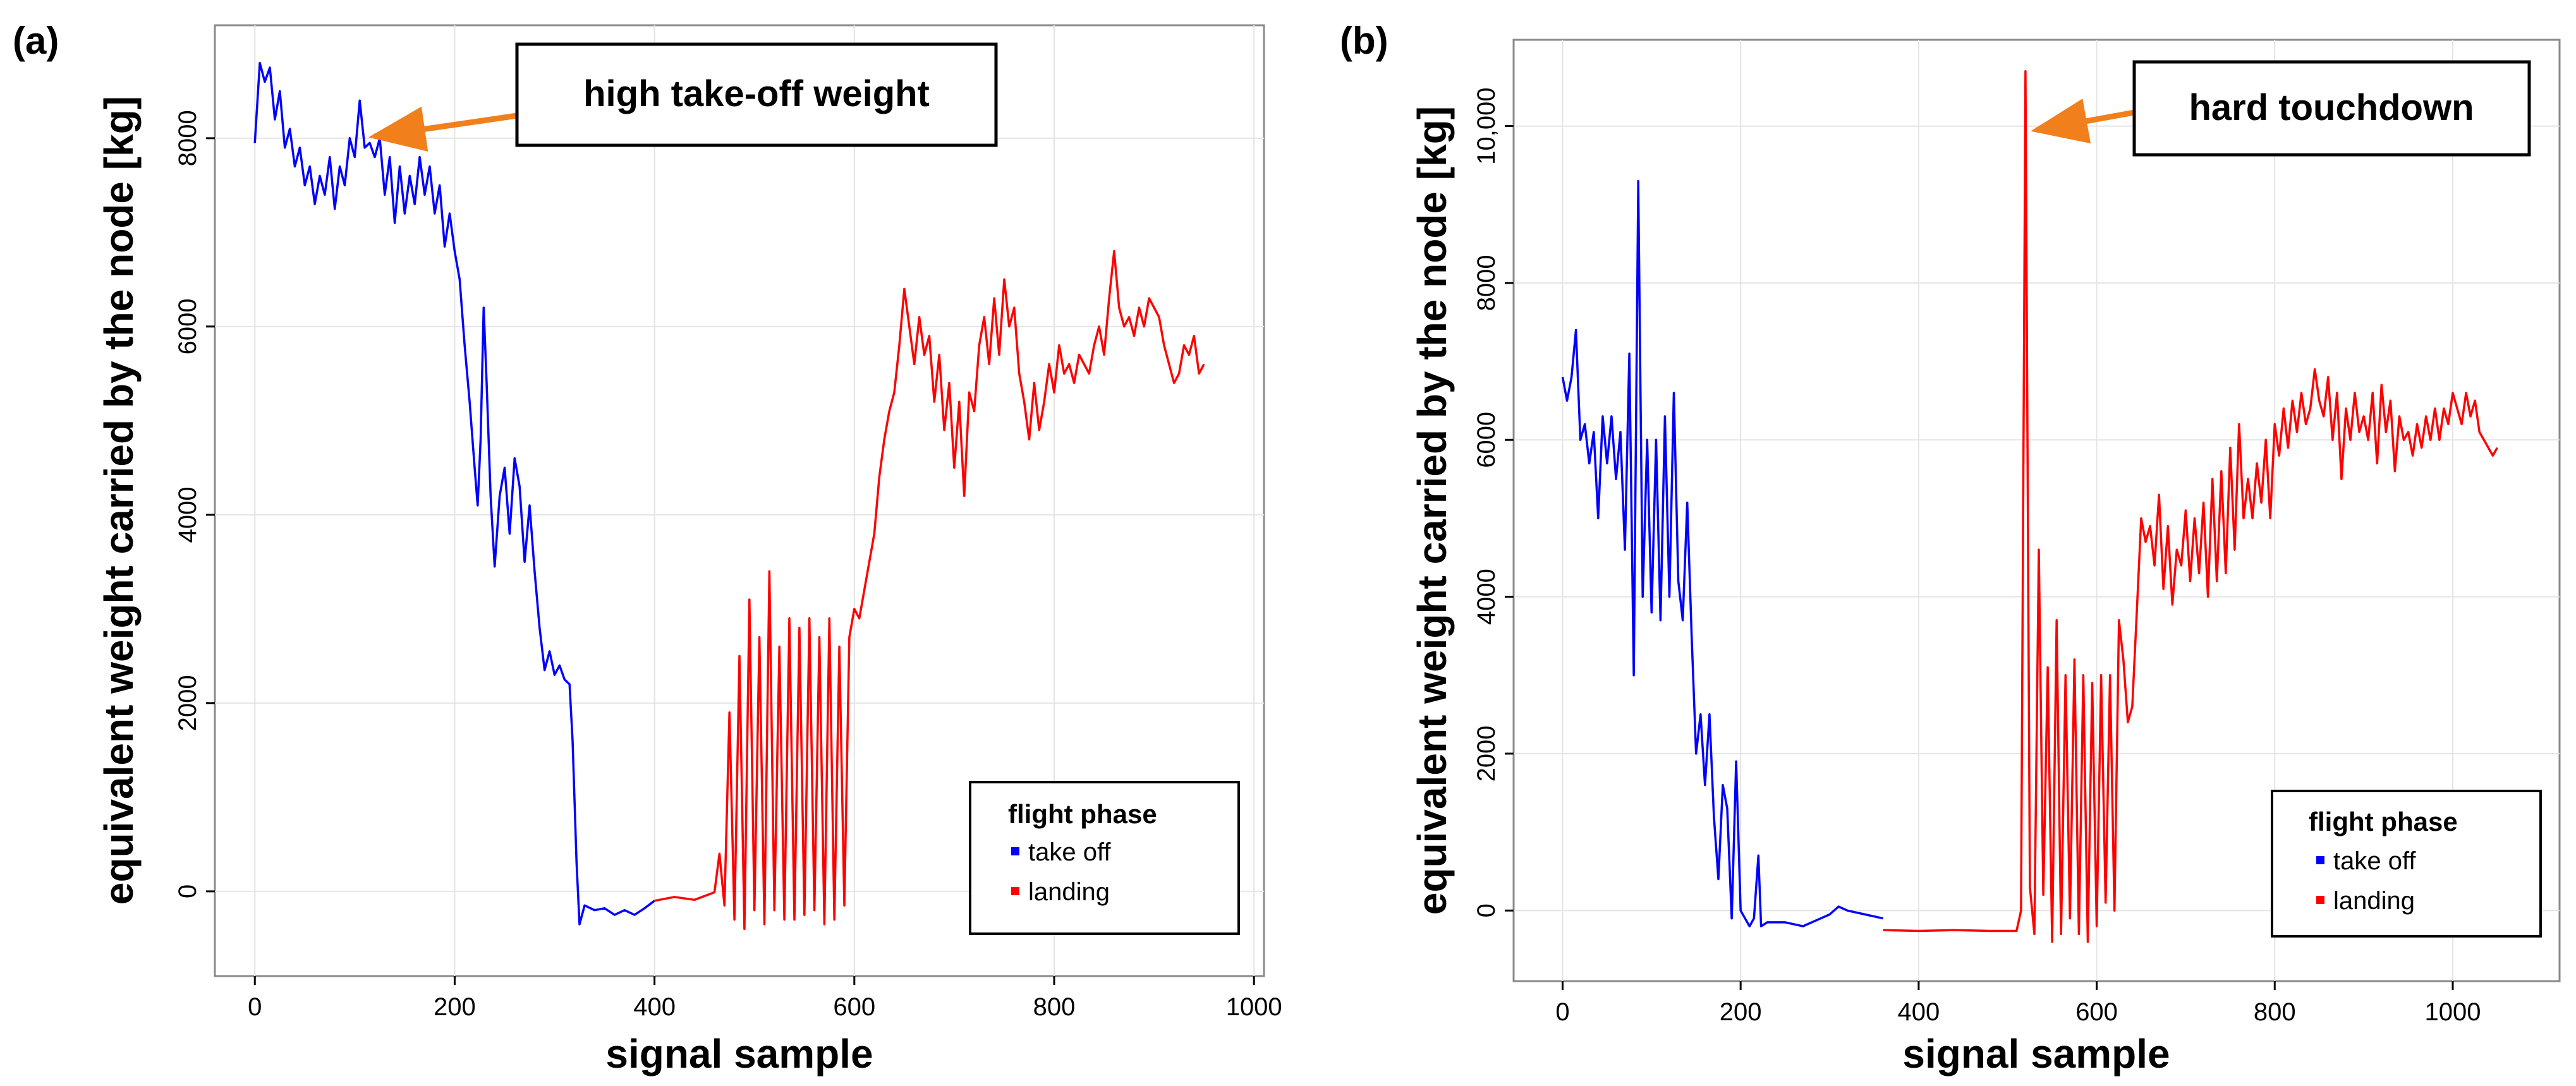  I want to click on y-axis-ticks-b: 0 2000 4000 6000 8000 10,000, so click(1494, 502).